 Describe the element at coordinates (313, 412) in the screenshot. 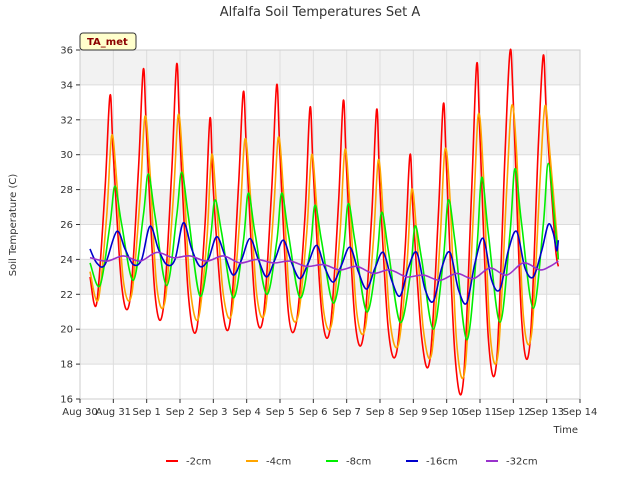

I see `x-tick-label: Sep 6` at that location.